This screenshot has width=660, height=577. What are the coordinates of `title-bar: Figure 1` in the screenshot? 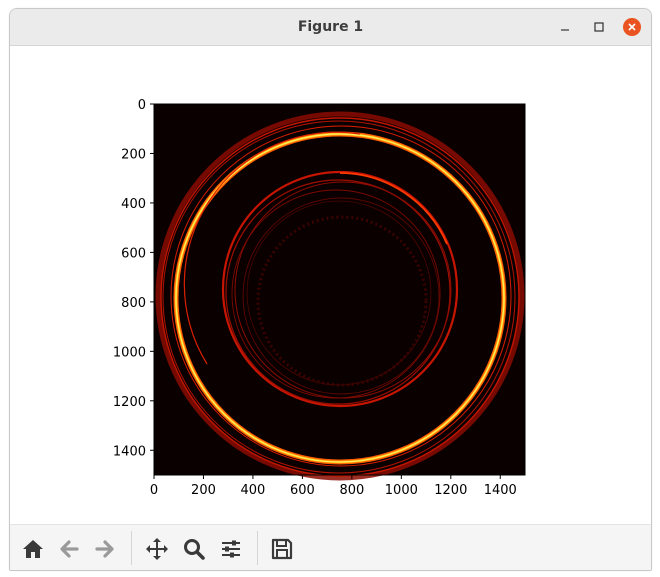 It's located at (330, 27).